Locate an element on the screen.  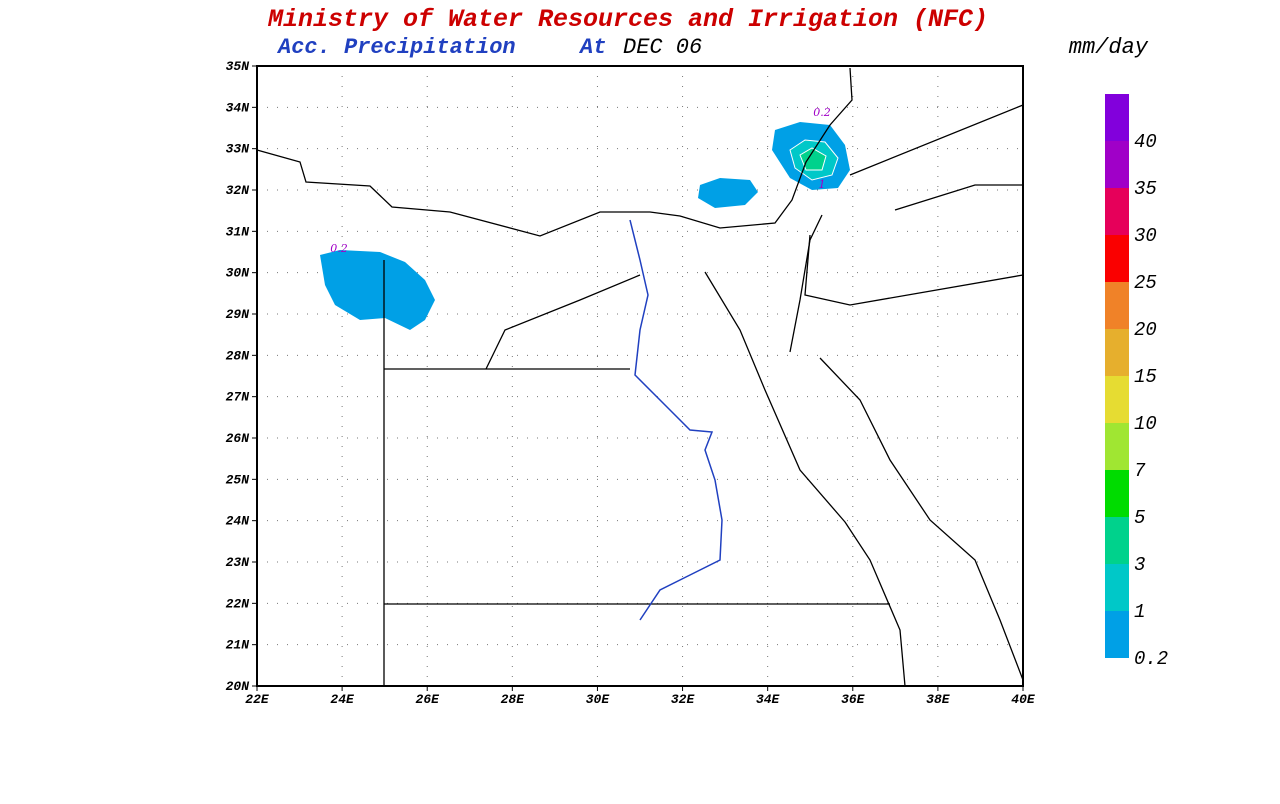
colorbar-label: 25 is located at coordinates (1145, 283).